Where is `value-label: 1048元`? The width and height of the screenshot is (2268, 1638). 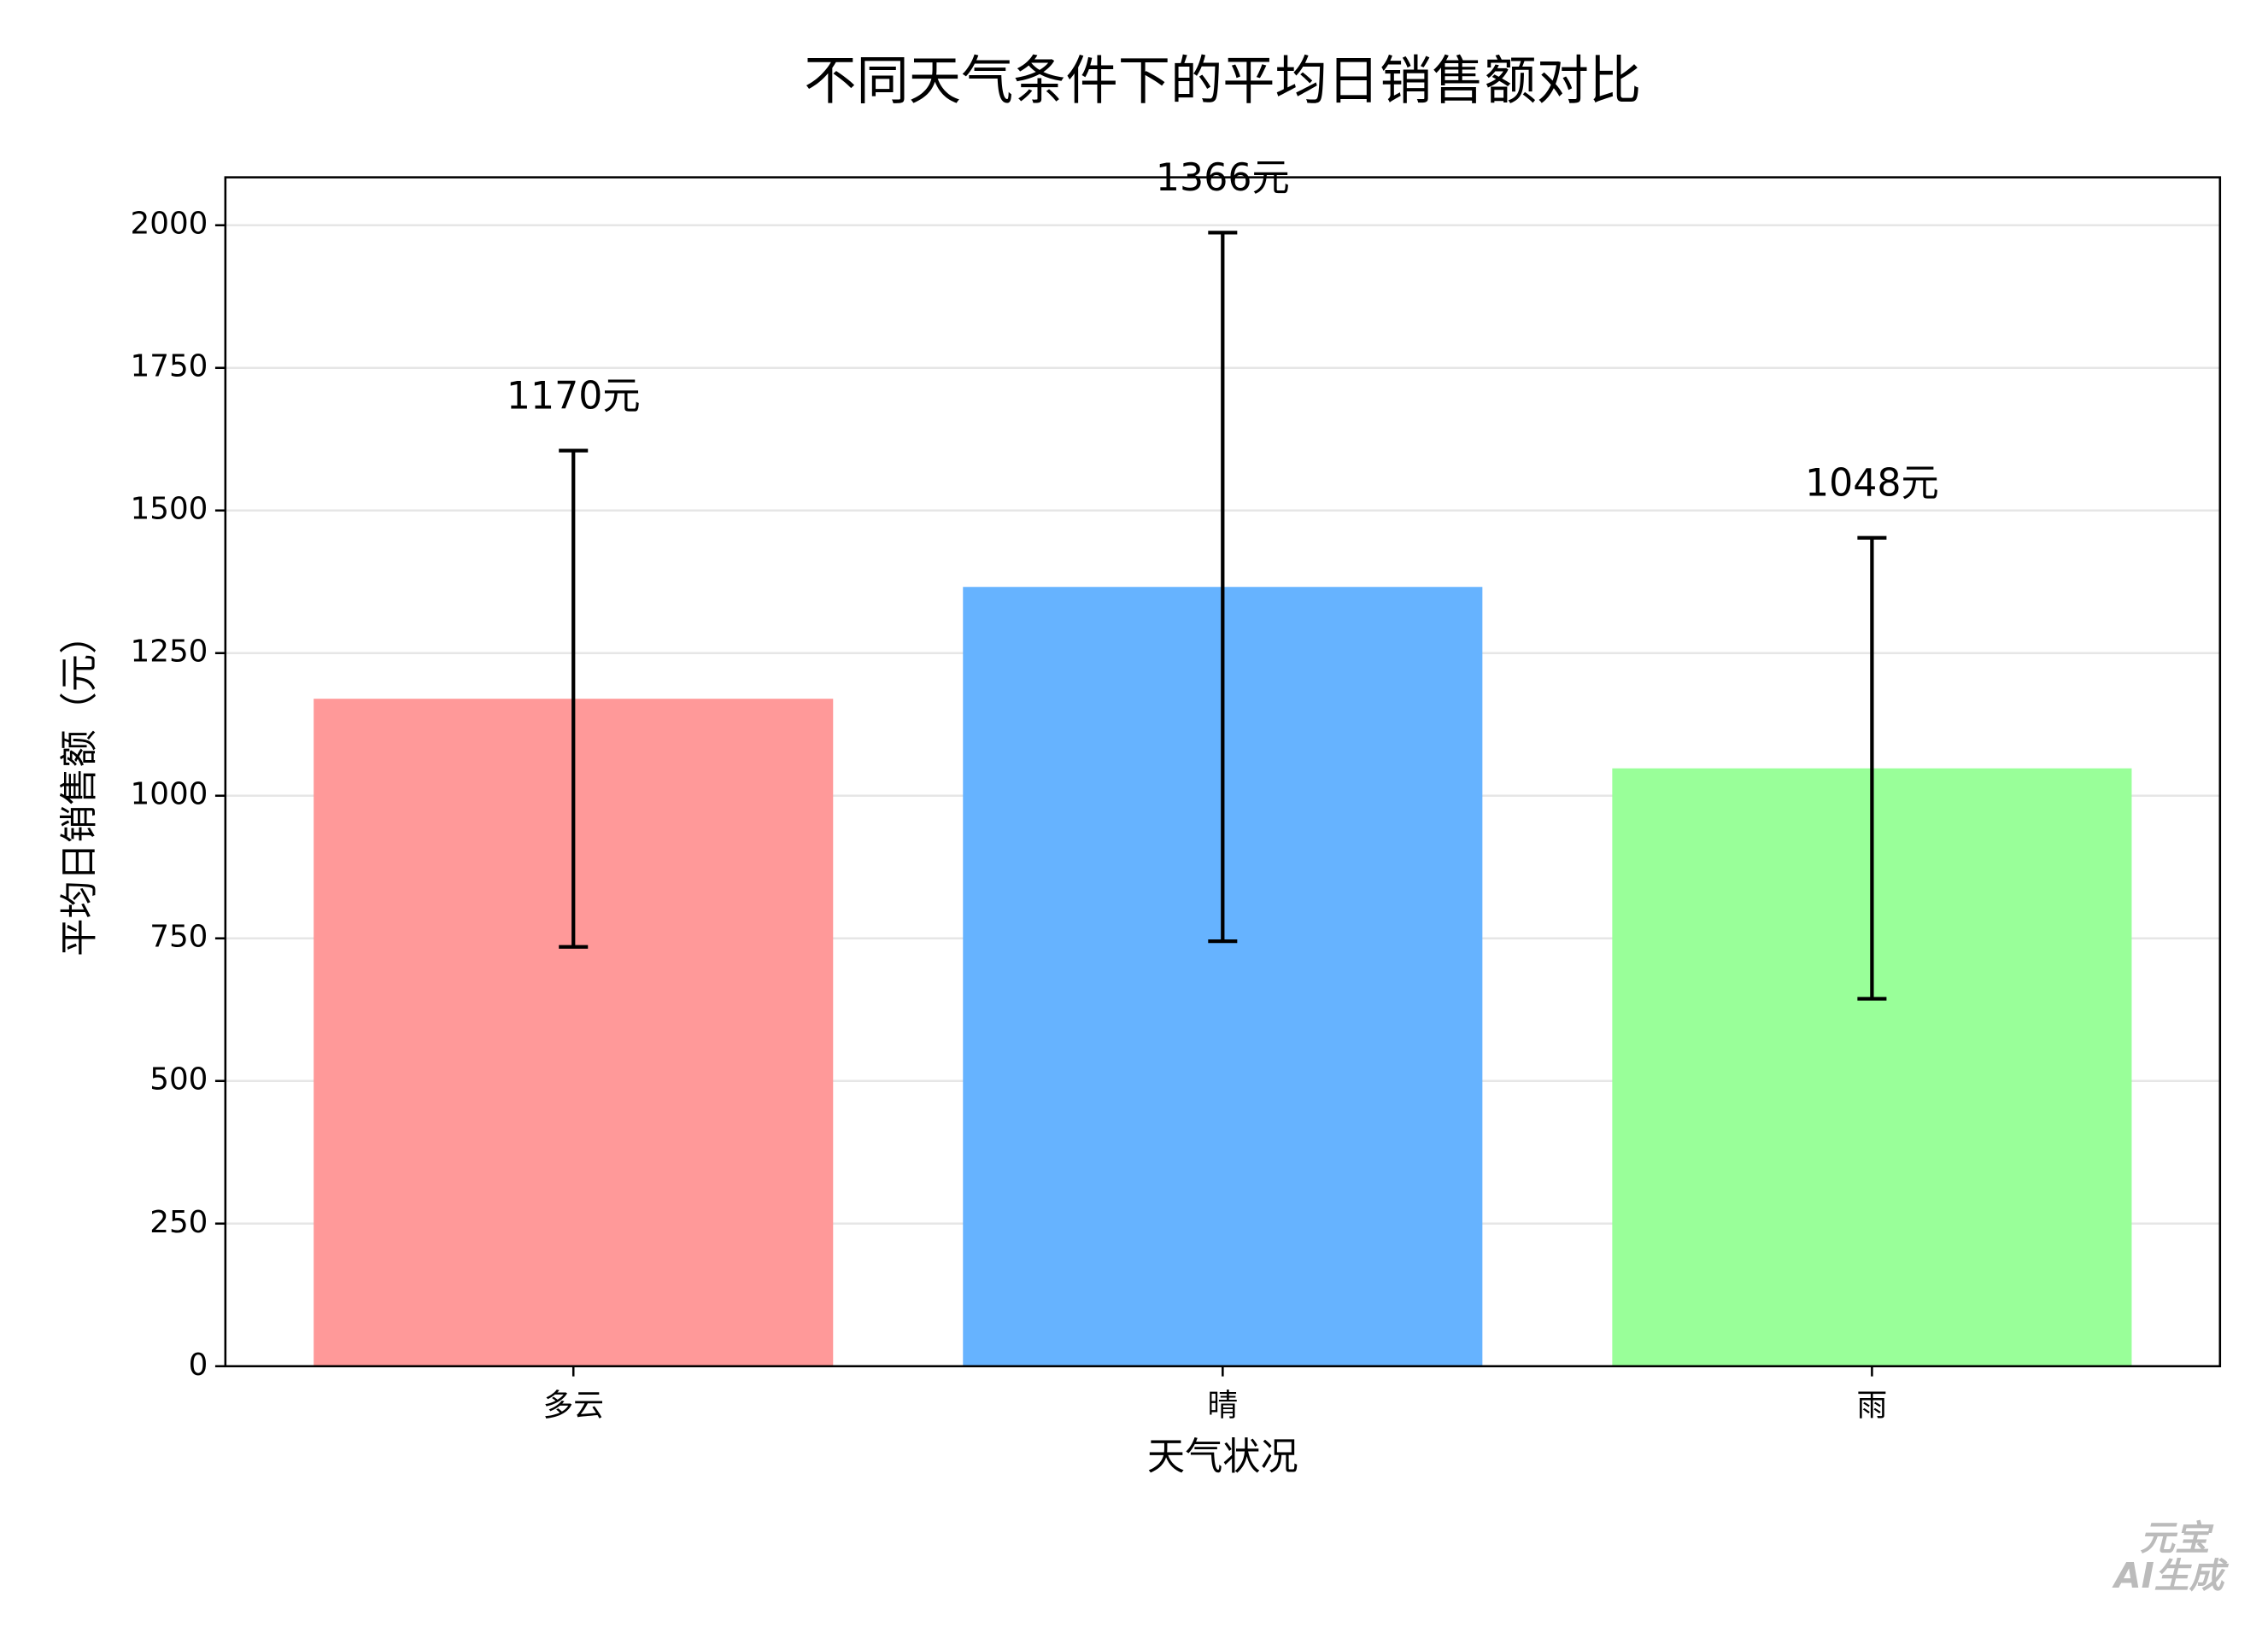 value-label: 1048元 is located at coordinates (1872, 484).